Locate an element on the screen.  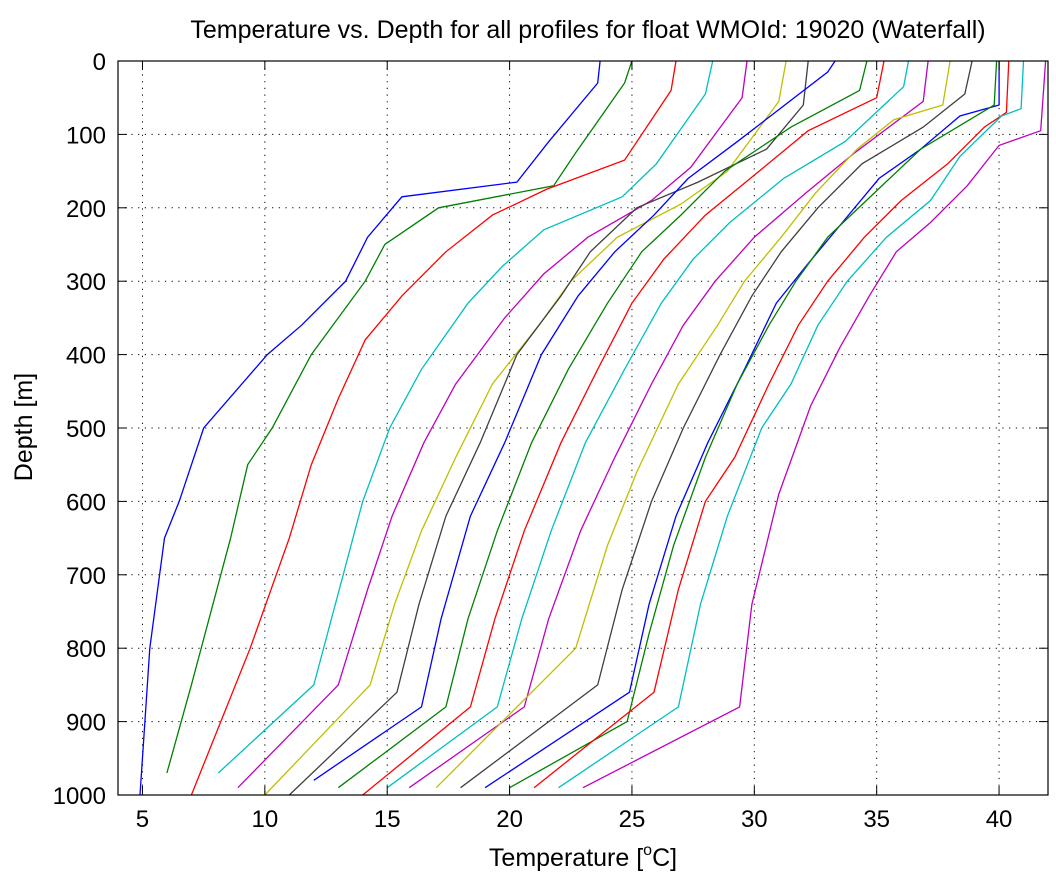
x-tick-label: 40 is located at coordinates (999, 819).